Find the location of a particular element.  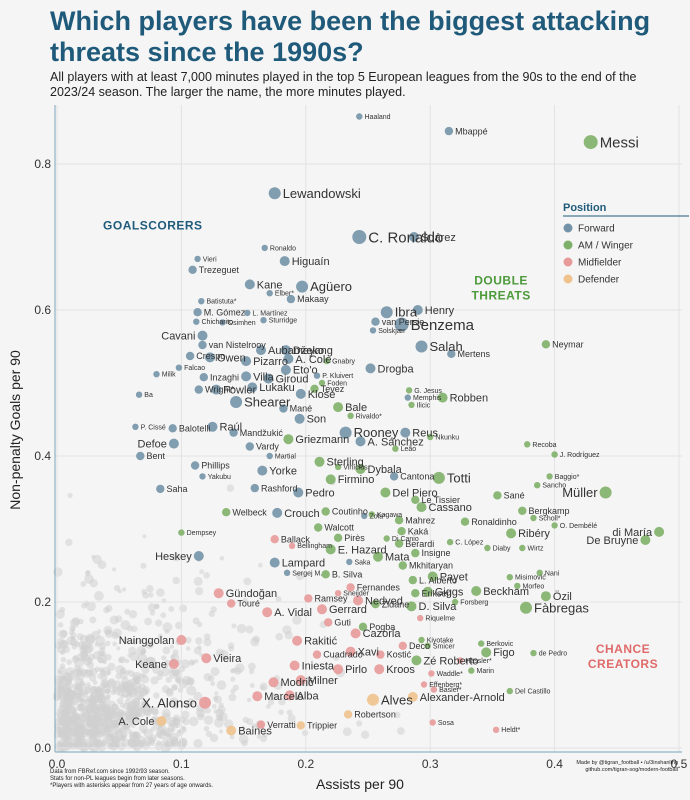

point-label: Sergej M. is located at coordinates (307, 573).